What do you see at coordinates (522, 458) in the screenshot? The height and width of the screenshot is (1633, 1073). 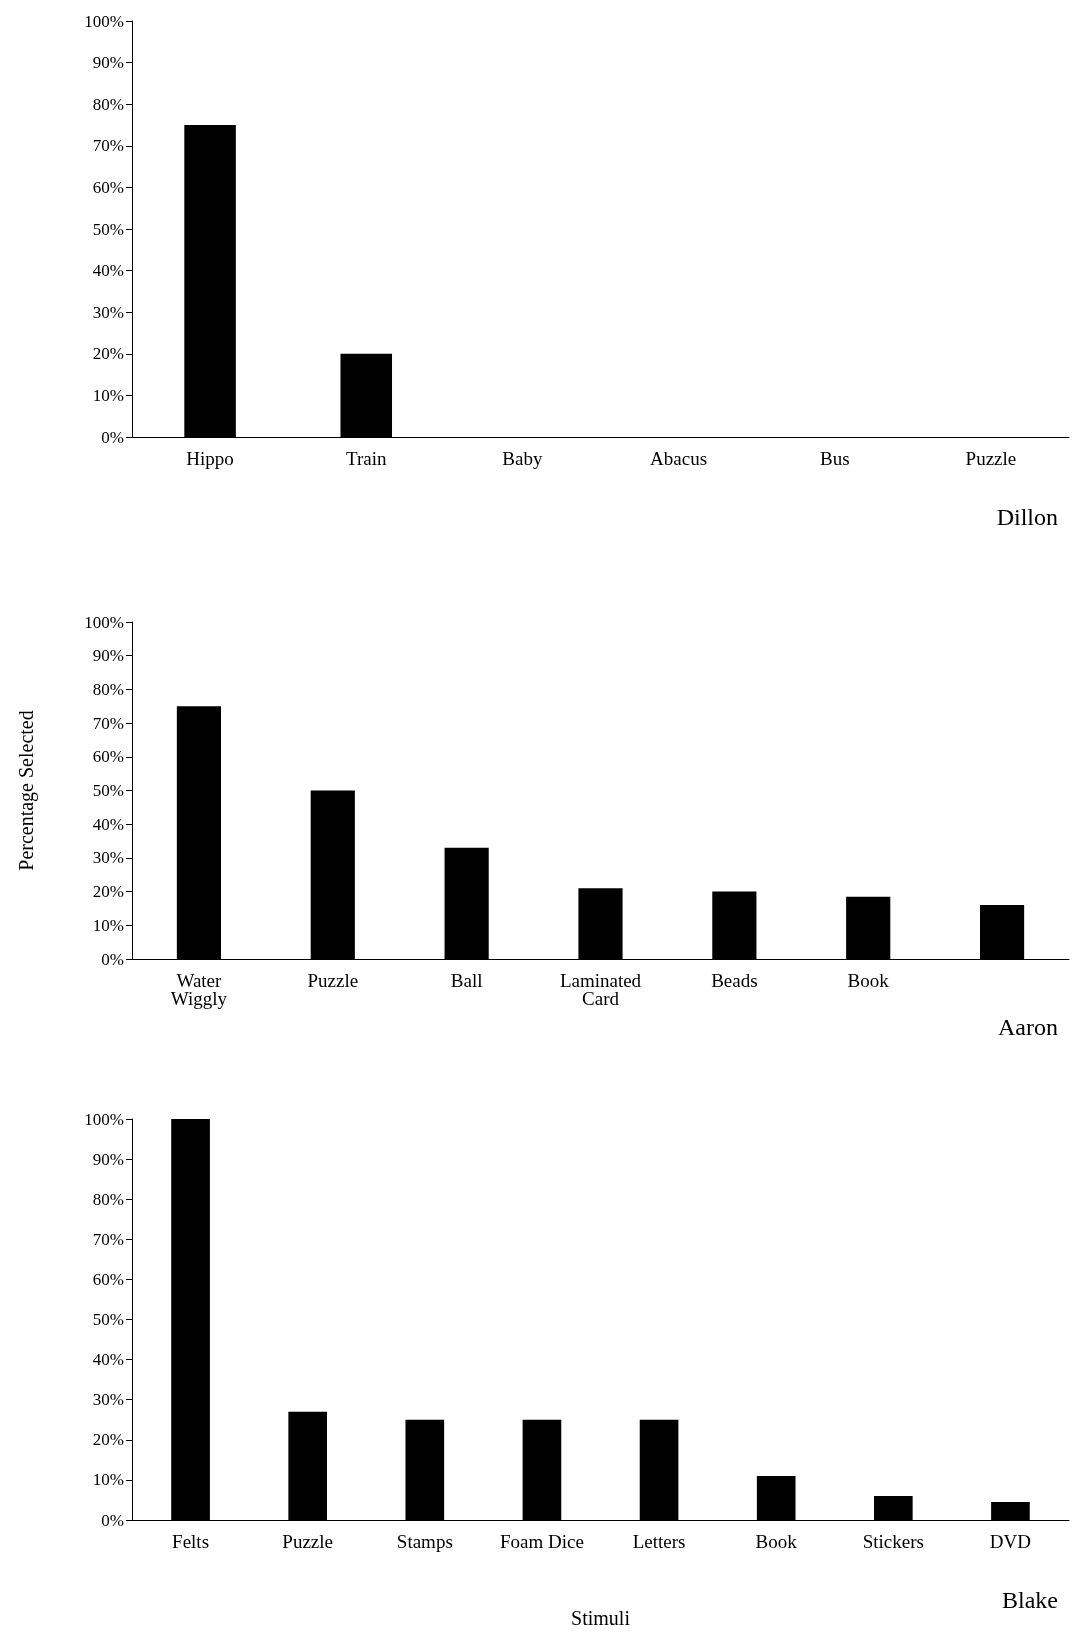 I see `x-tick-label: Baby` at bounding box center [522, 458].